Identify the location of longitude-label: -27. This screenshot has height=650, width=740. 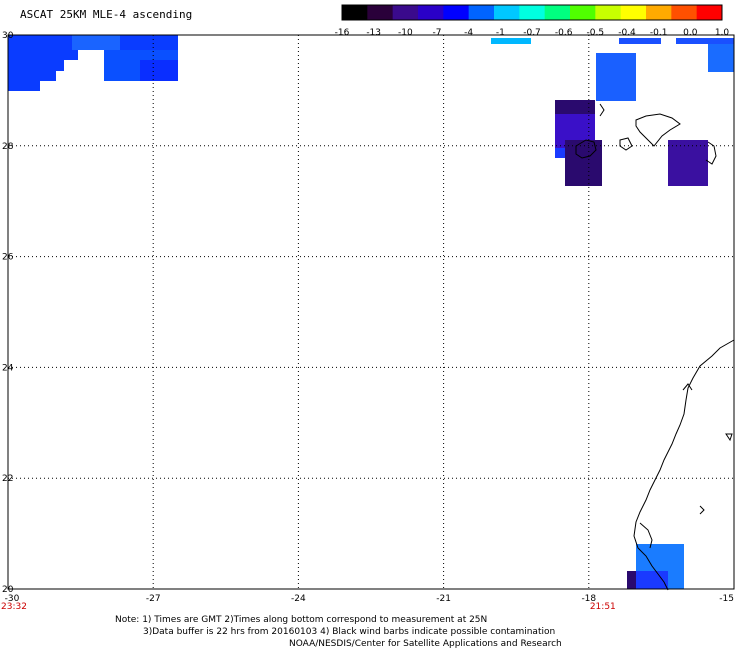
(153, 599).